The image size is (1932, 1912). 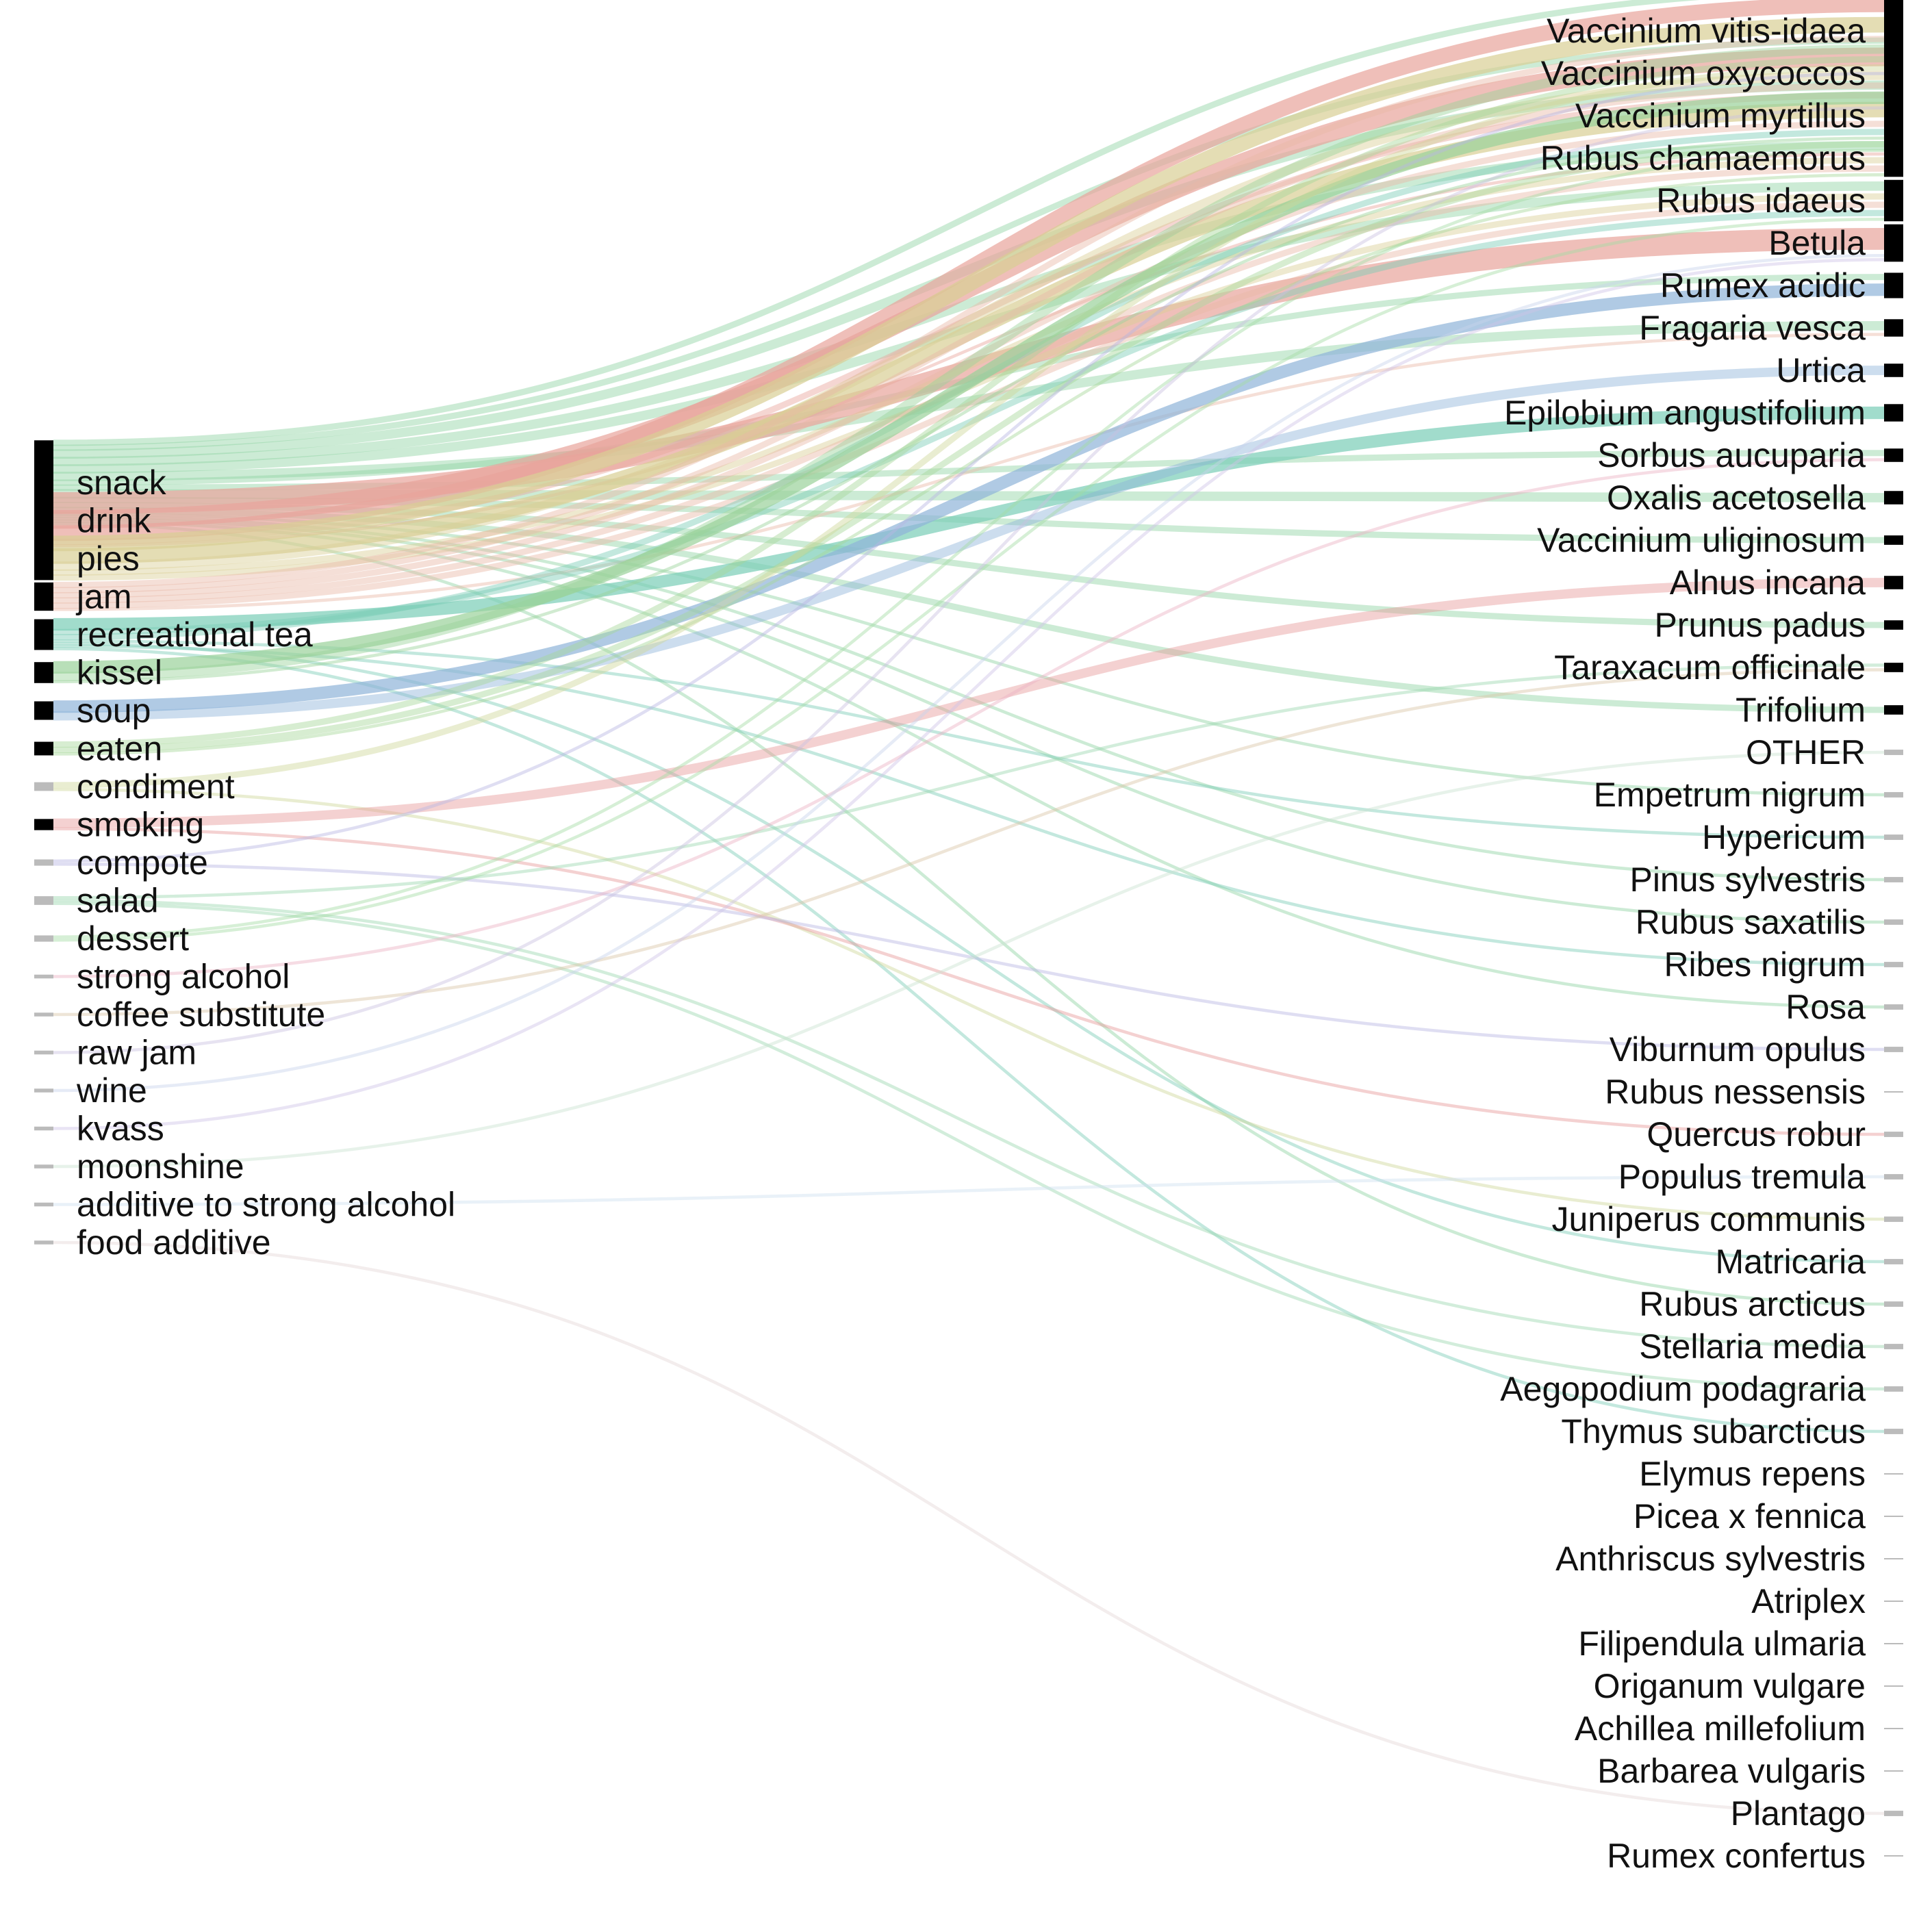 What do you see at coordinates (44, 938) in the screenshot?
I see `left-node-dessert` at bounding box center [44, 938].